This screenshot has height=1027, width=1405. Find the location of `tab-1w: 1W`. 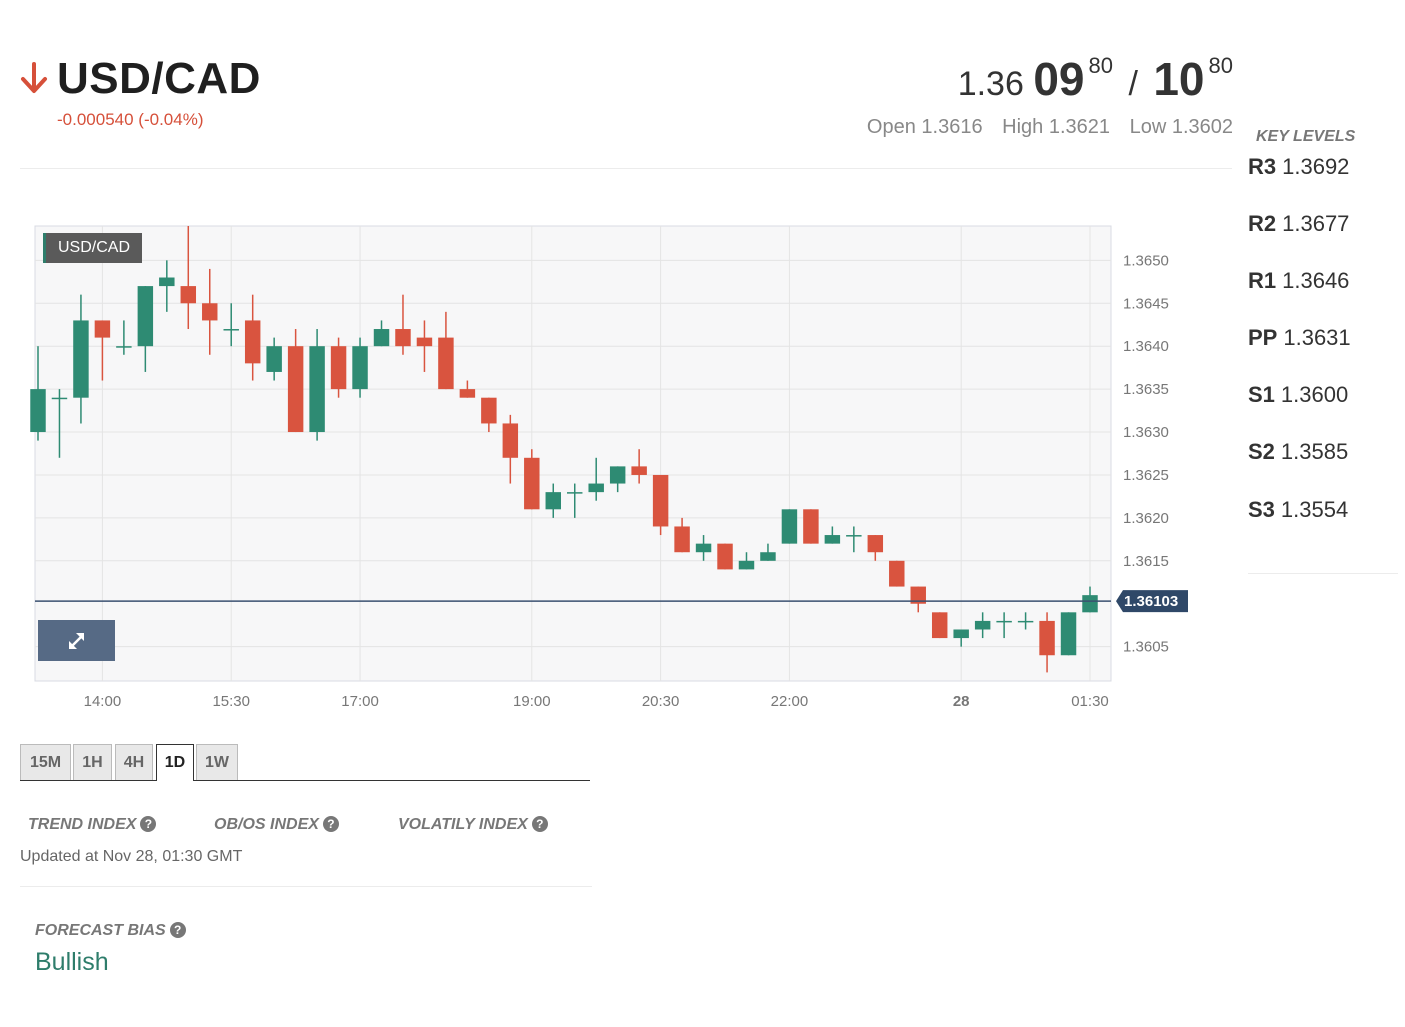

tab-1w: 1W is located at coordinates (217, 762).